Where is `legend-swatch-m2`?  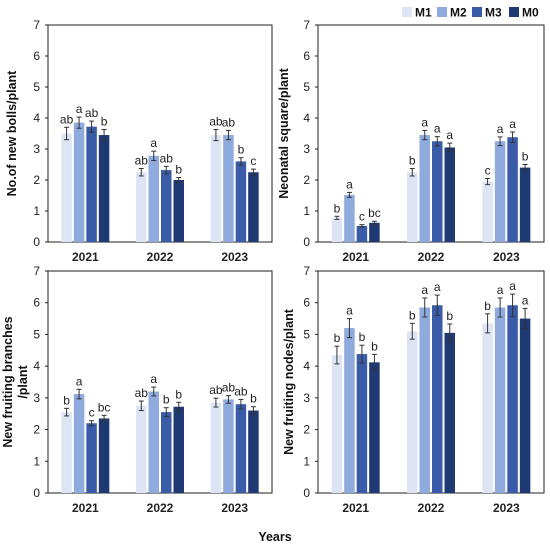
legend-swatch-m2 is located at coordinates (442, 12).